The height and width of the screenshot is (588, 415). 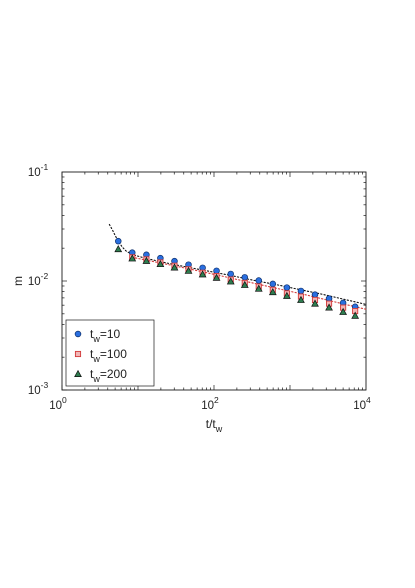 What do you see at coordinates (38, 388) in the screenshot?
I see `y-tick-label: 10⁻³` at bounding box center [38, 388].